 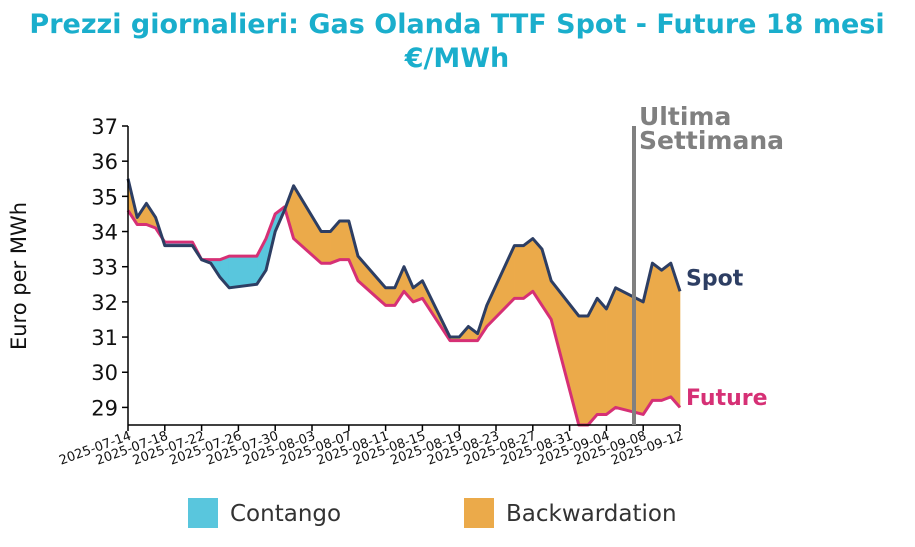 I want to click on y-tick-label: 29, so click(x=104, y=408).